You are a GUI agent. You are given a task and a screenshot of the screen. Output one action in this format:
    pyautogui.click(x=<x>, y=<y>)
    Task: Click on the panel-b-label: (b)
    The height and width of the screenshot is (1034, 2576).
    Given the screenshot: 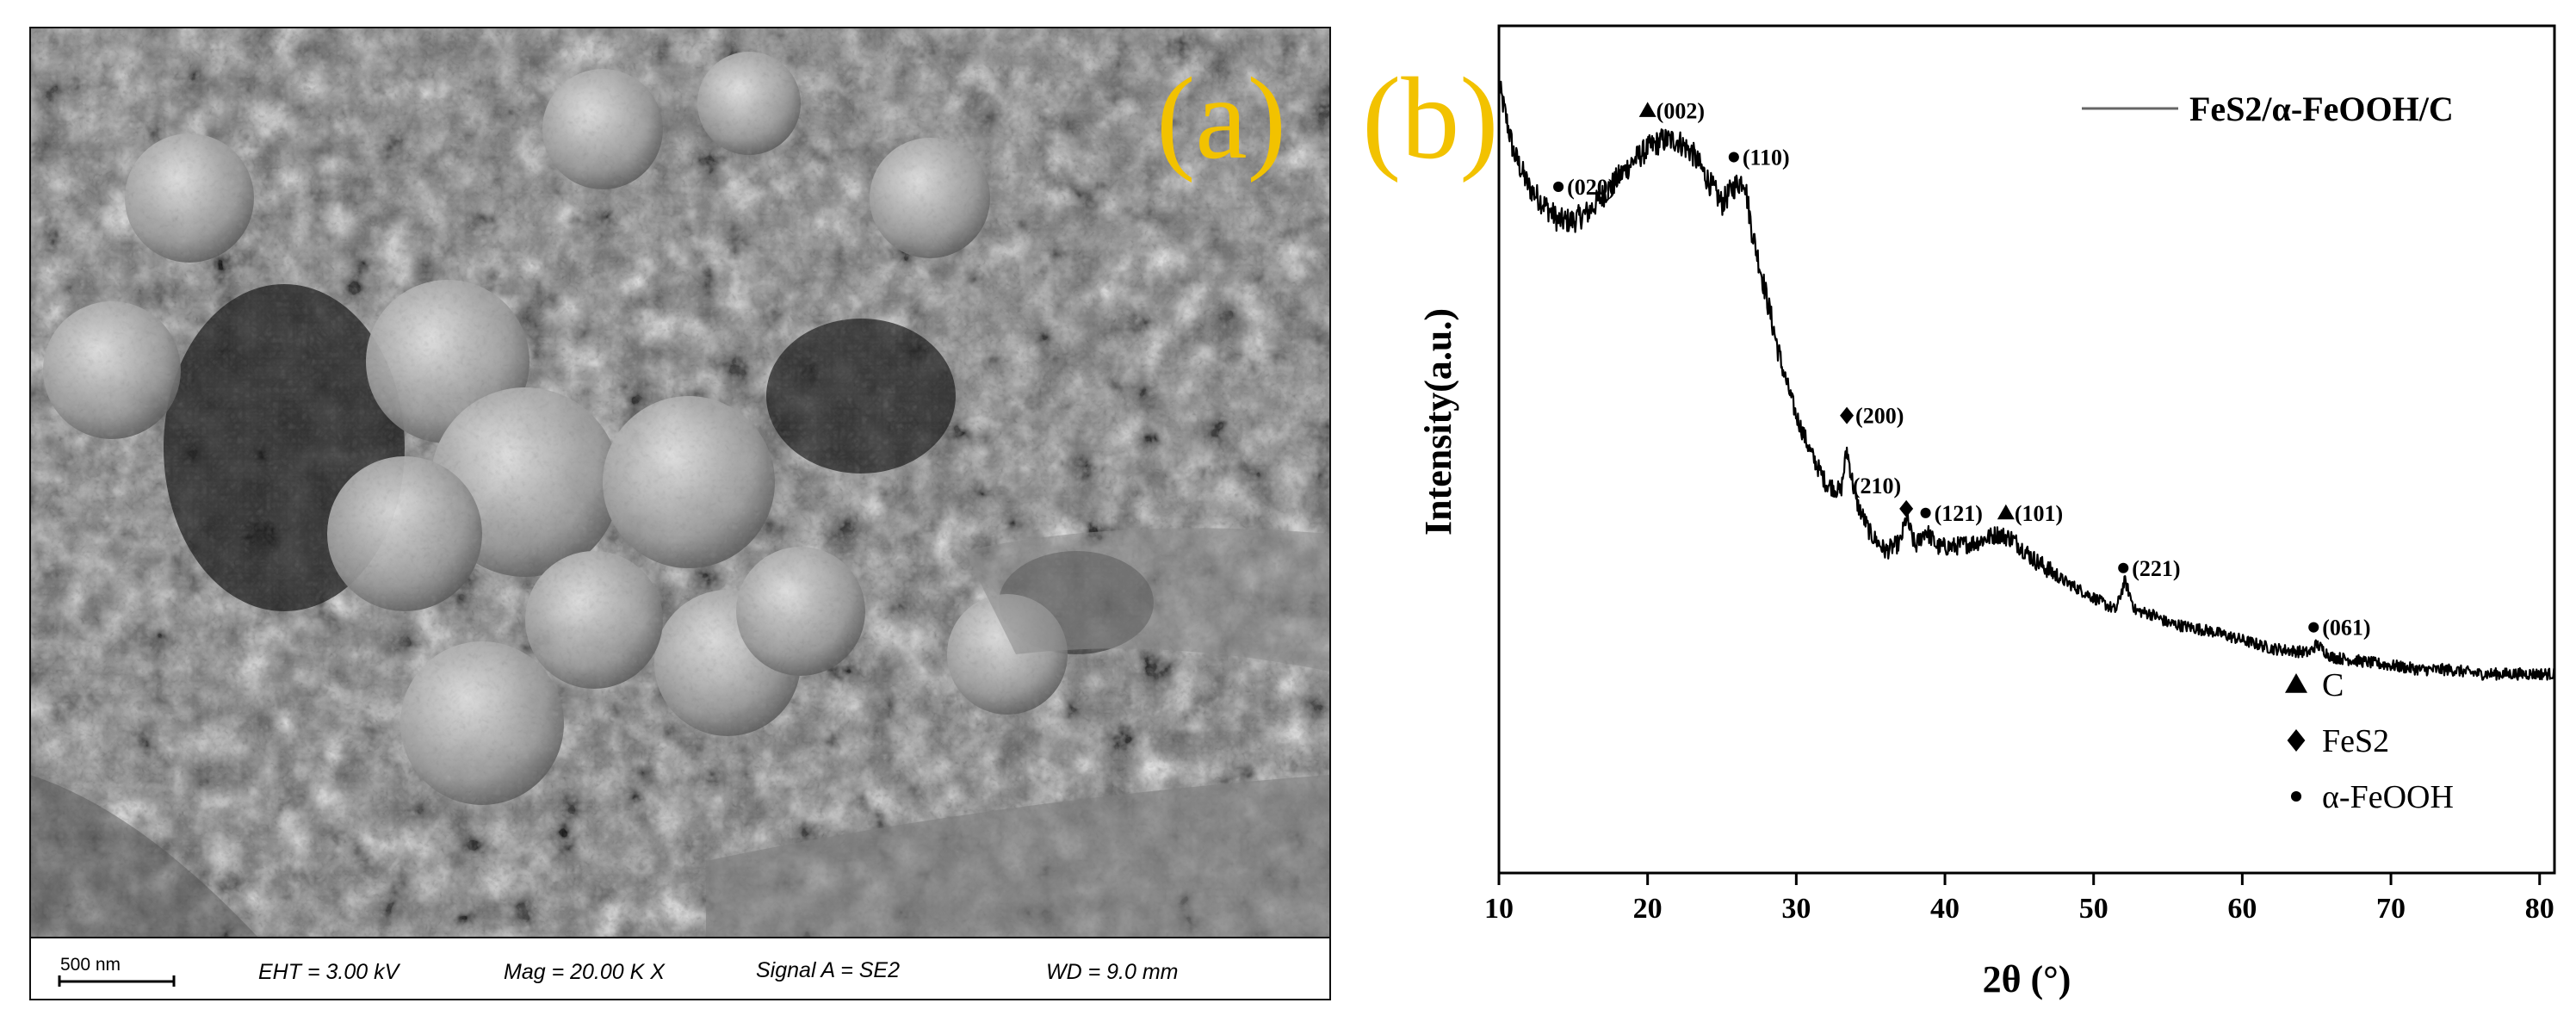 What is the action you would take?
    pyautogui.click(x=1431, y=119)
    